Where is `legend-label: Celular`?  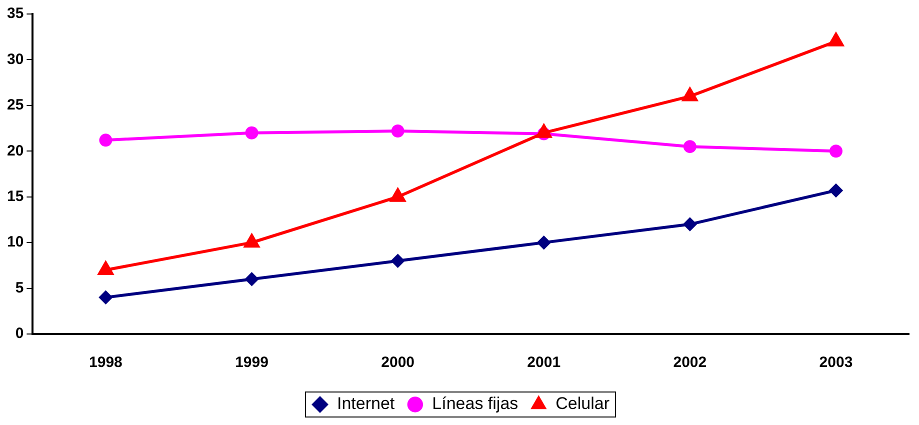
legend-label: Celular is located at coordinates (583, 404).